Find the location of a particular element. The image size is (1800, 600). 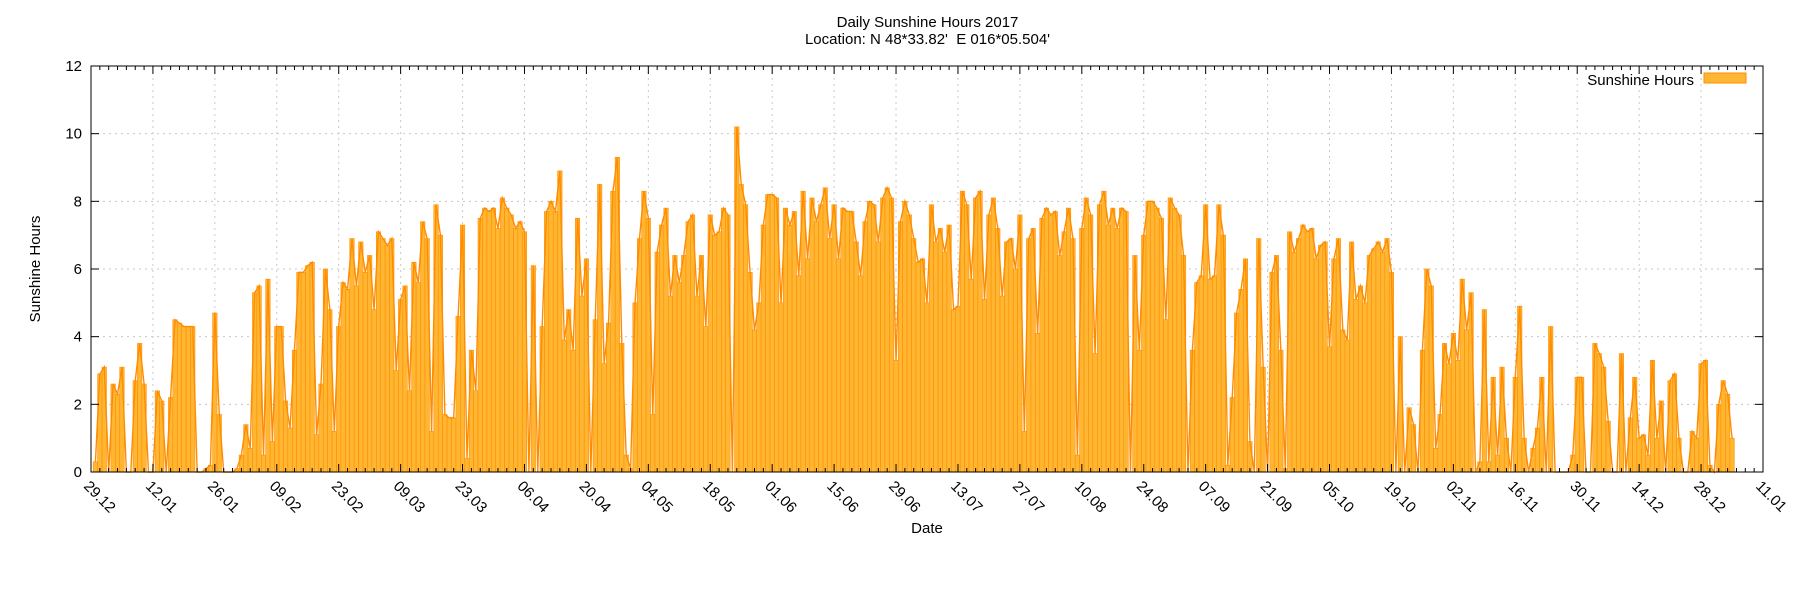

y-tick-label: 0 is located at coordinates (78, 472).